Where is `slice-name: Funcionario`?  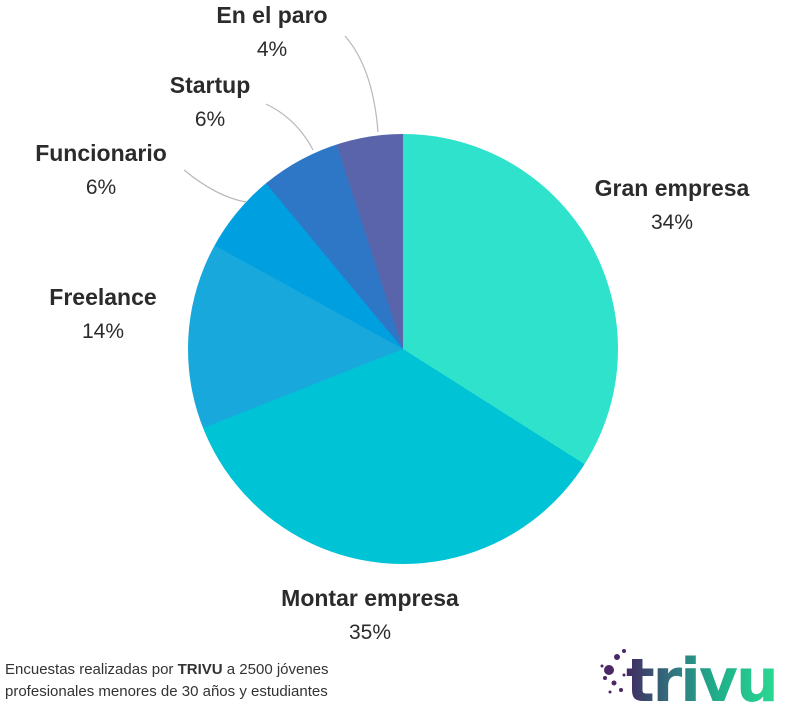 slice-name: Funcionario is located at coordinates (101, 153).